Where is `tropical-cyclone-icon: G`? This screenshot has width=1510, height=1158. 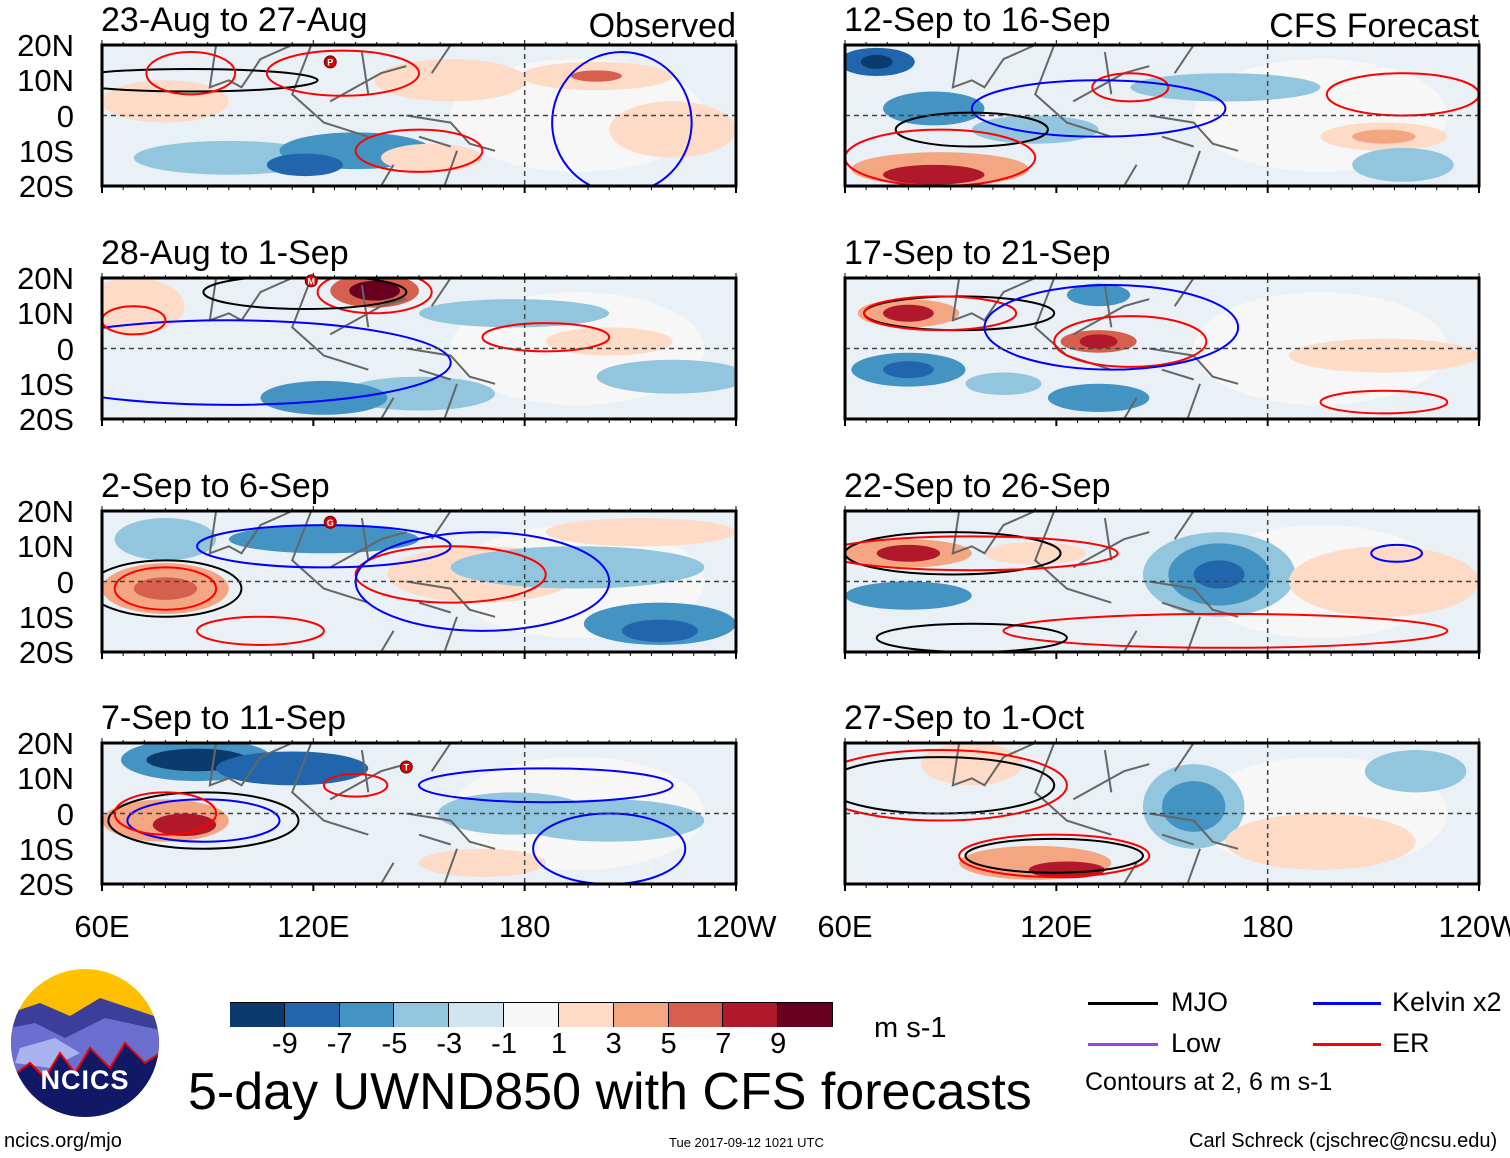 tropical-cyclone-icon: G is located at coordinates (330, 522).